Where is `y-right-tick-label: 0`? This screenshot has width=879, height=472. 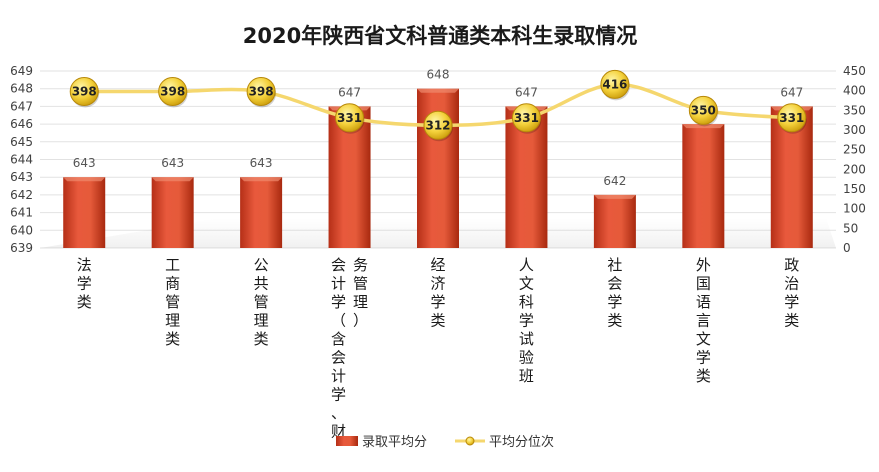
y-right-tick-label: 0 is located at coordinates (847, 248).